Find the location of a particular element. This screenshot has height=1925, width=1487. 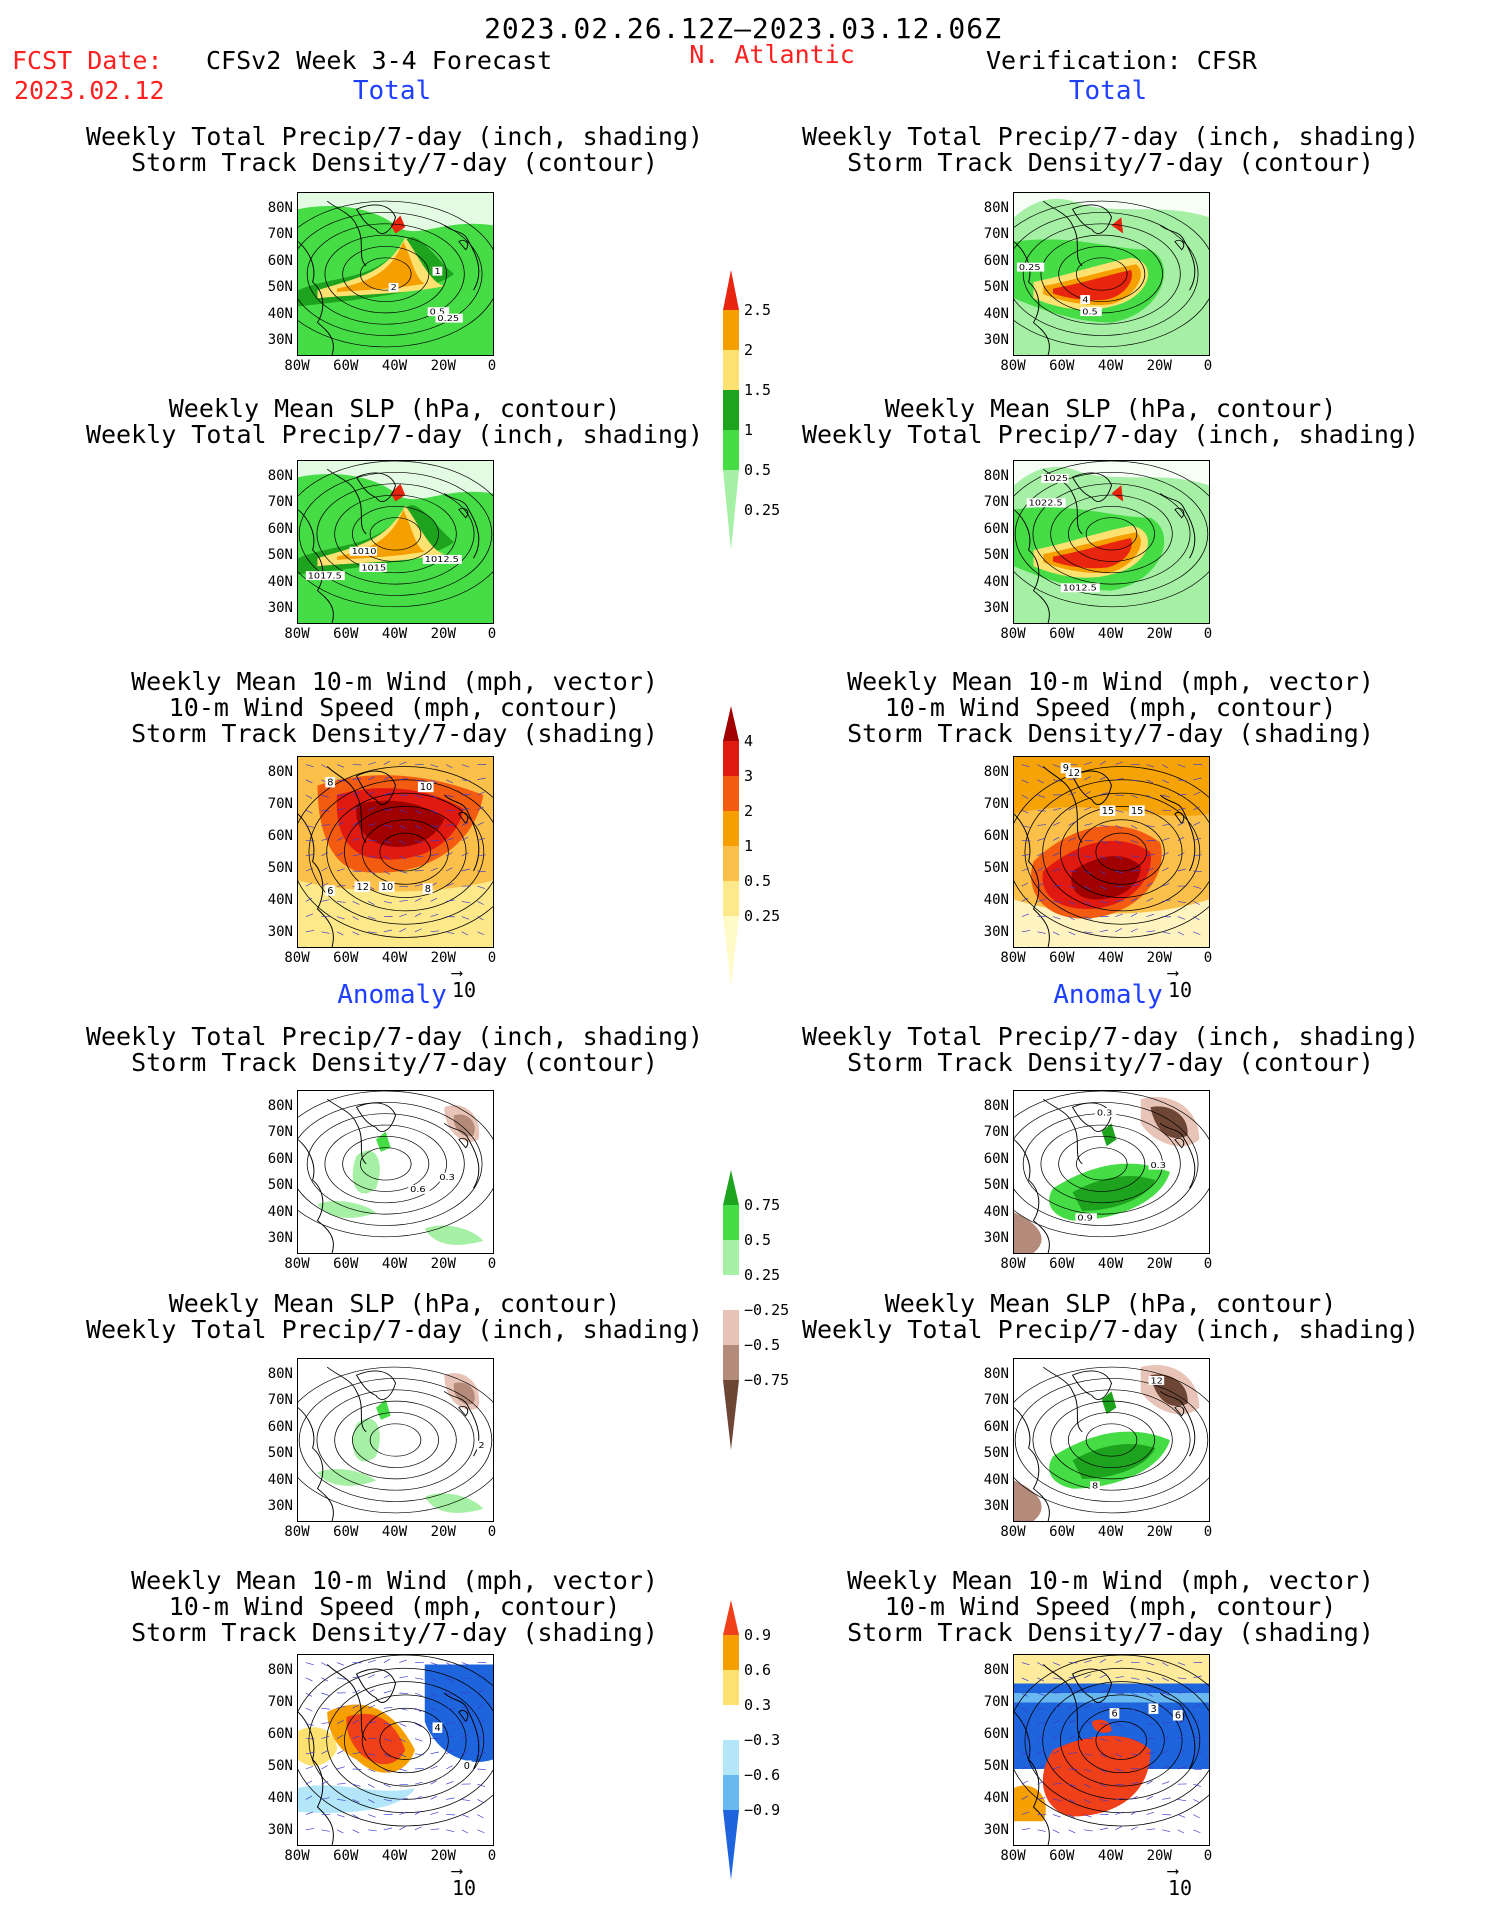

q6-lat-tick: 60N is located at coordinates (996, 1734).